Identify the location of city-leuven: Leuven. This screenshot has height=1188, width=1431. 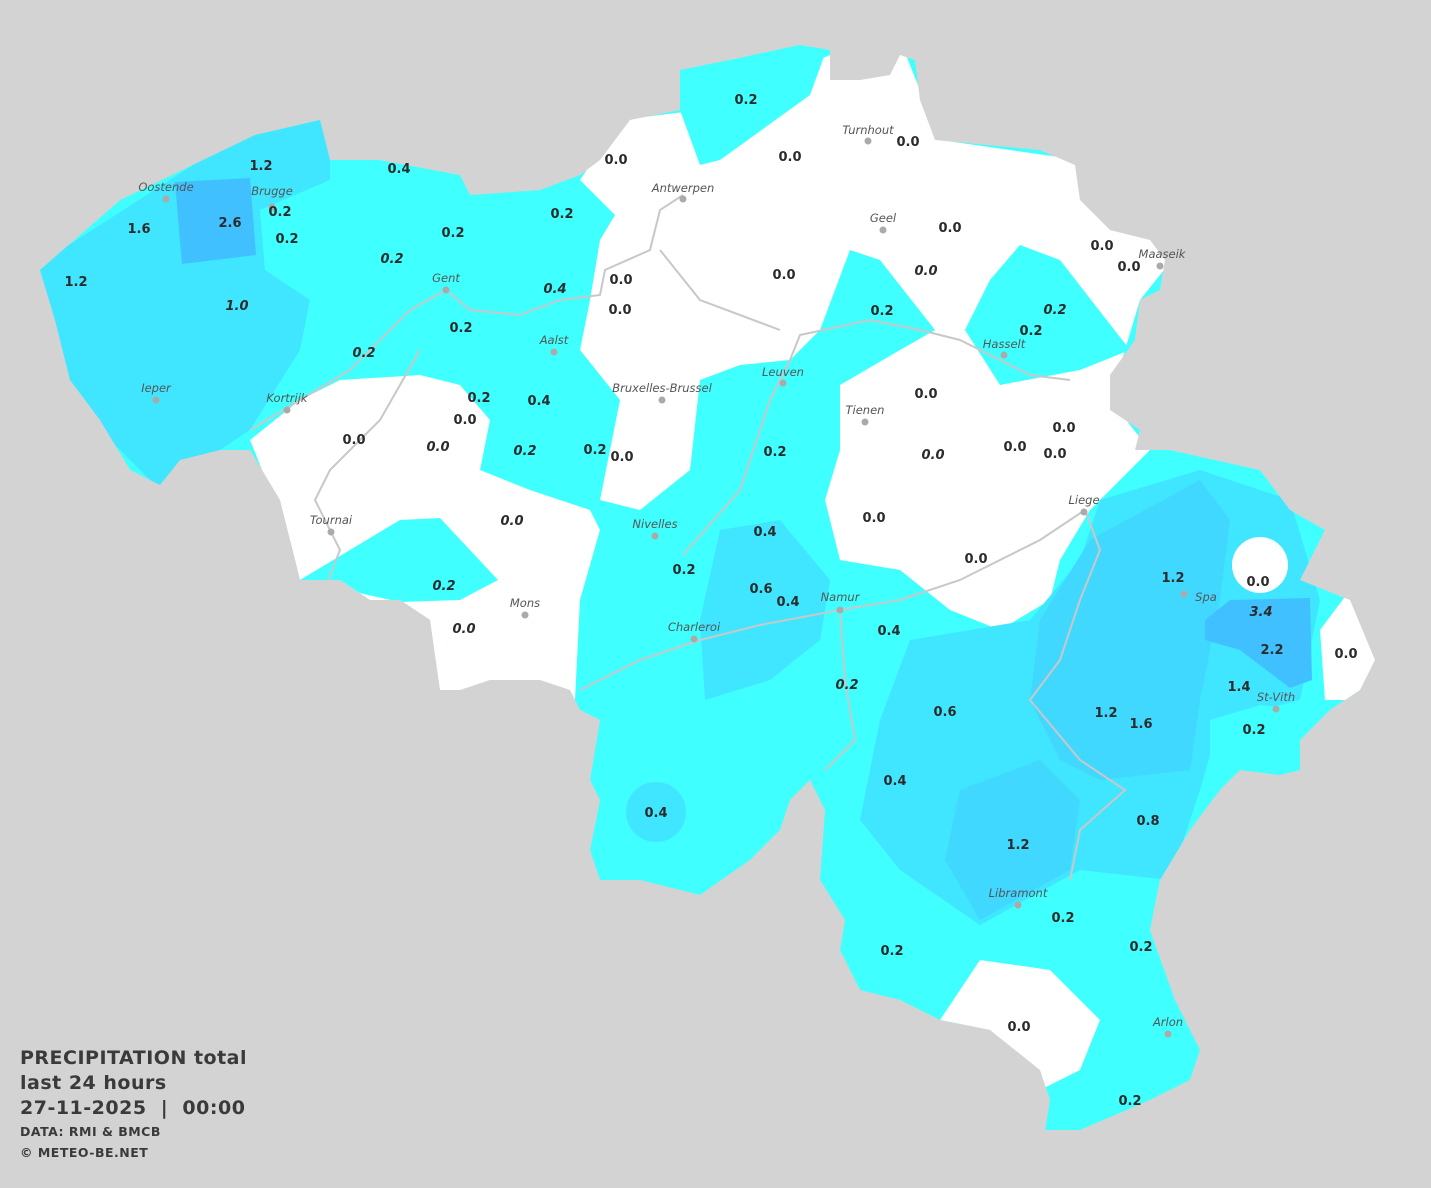
(783, 376).